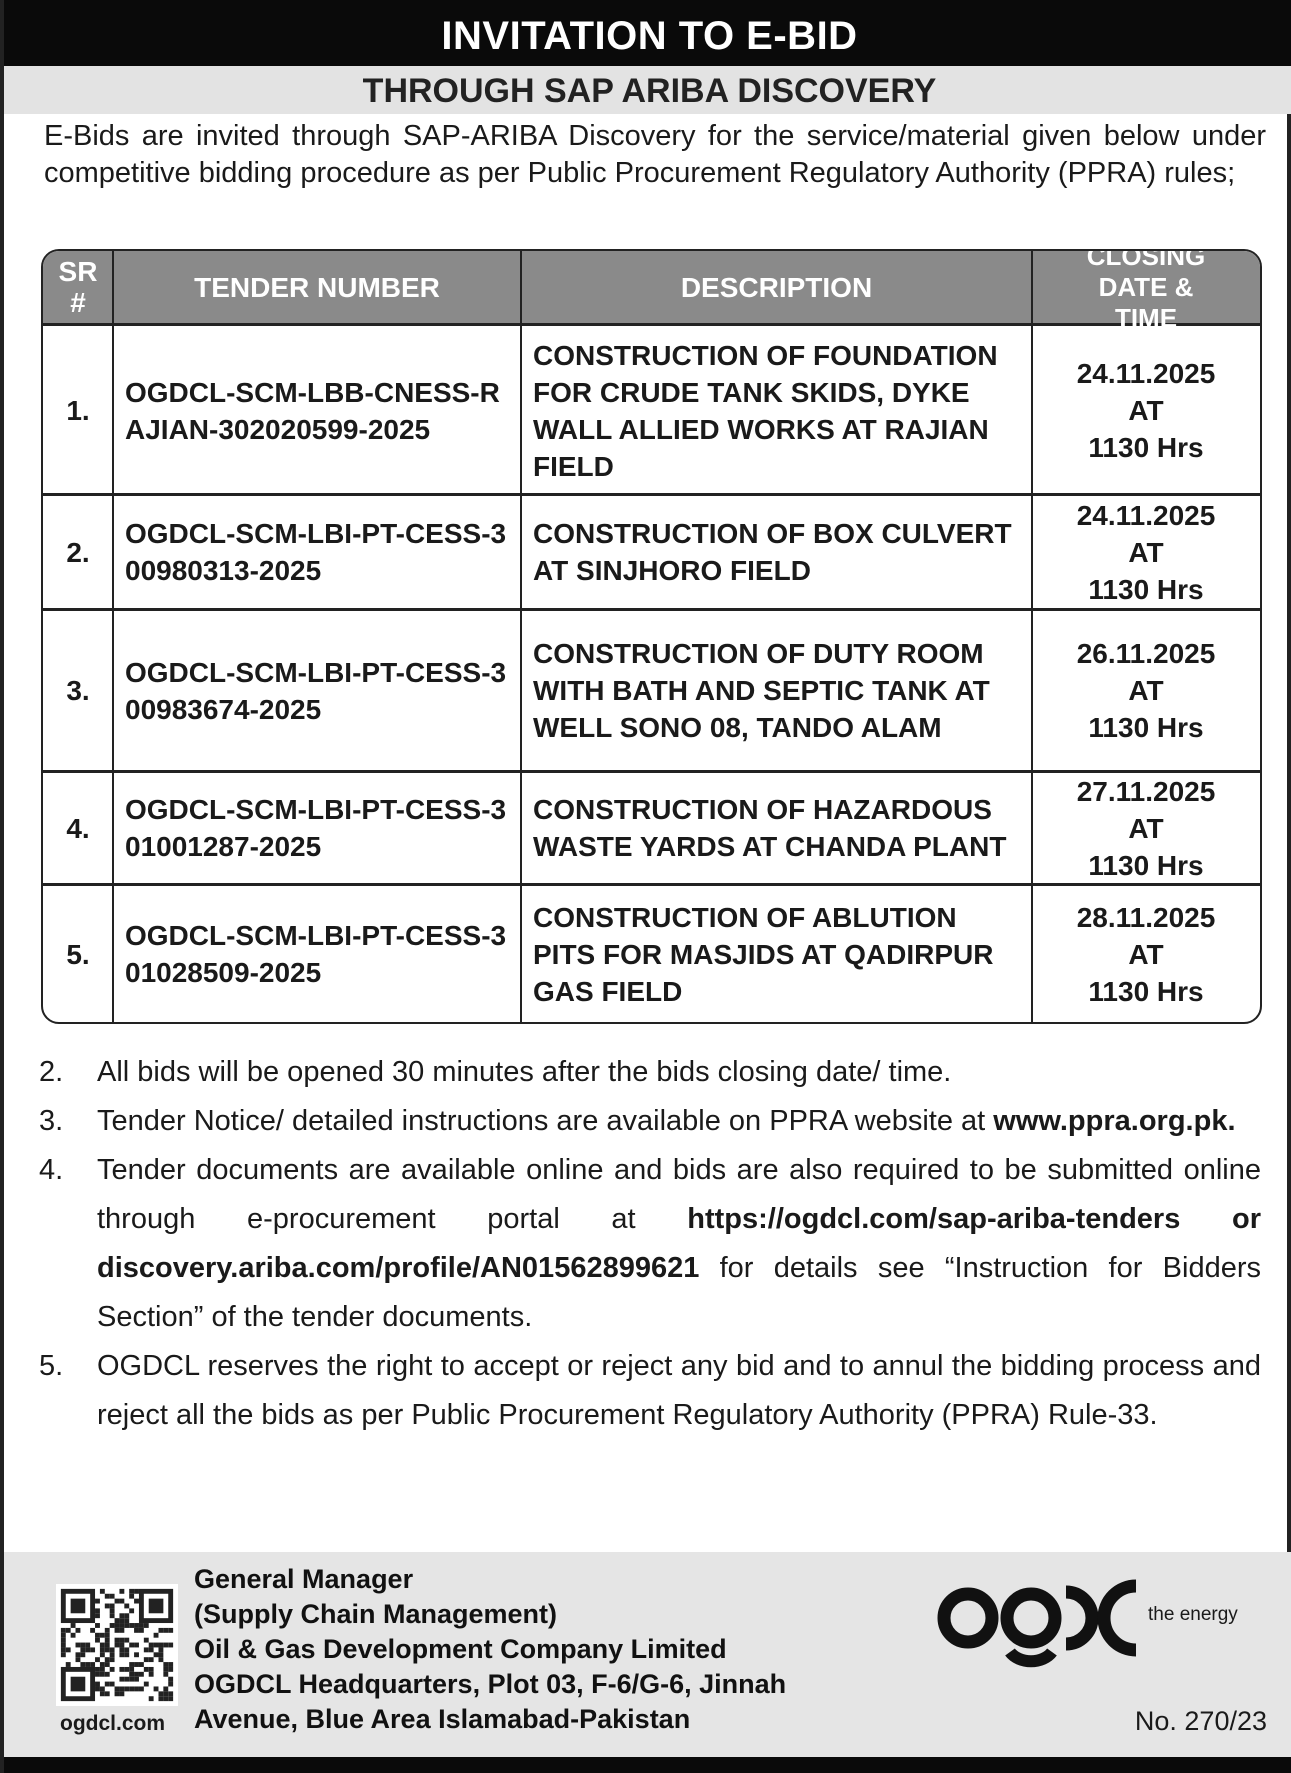  What do you see at coordinates (776, 287) in the screenshot?
I see `column-header: DESCRIPTION` at bounding box center [776, 287].